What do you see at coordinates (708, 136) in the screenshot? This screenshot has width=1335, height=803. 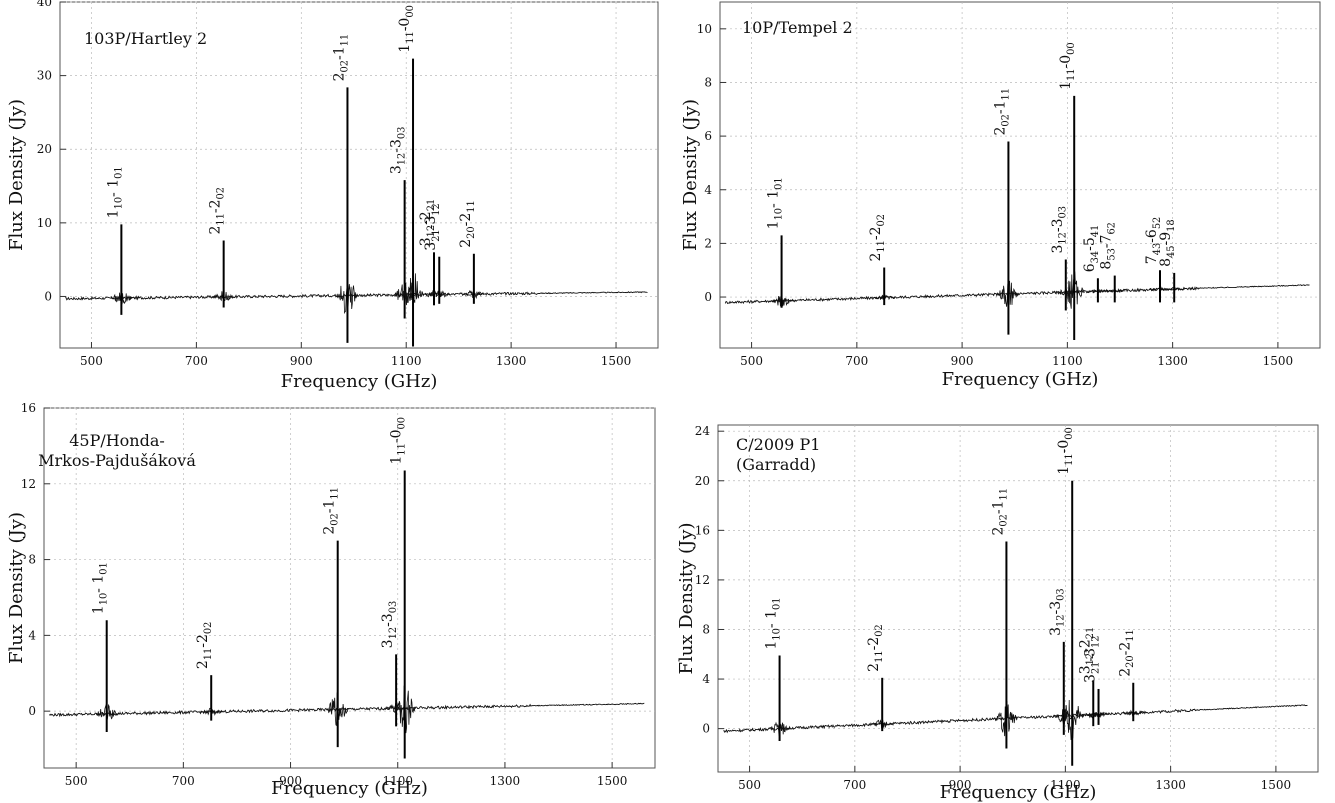 I see `y-tick-label: 6` at bounding box center [708, 136].